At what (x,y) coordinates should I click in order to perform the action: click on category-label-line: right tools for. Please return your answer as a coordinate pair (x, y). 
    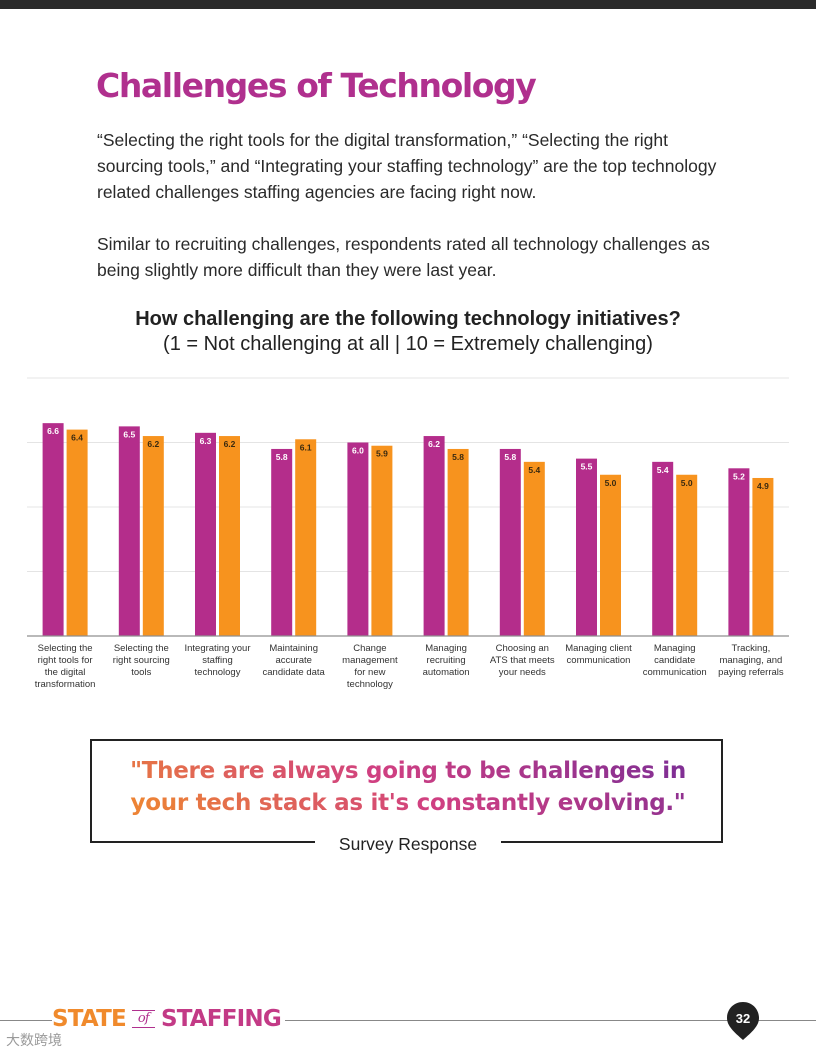
    Looking at the image, I should click on (65, 660).